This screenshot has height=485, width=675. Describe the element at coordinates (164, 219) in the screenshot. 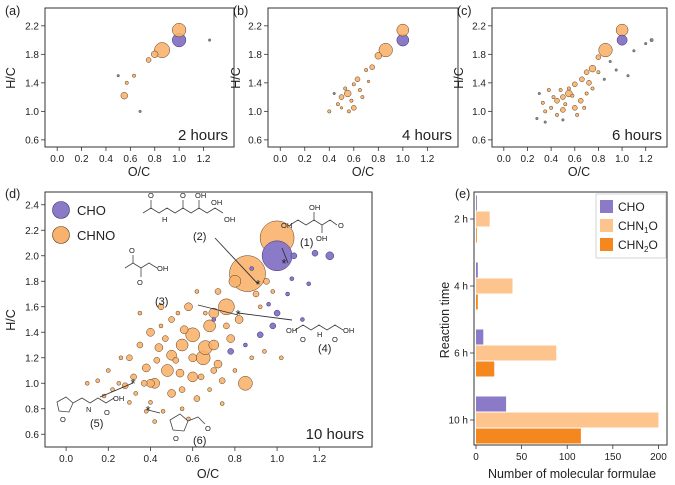

I see `mol2-nh: H` at that location.